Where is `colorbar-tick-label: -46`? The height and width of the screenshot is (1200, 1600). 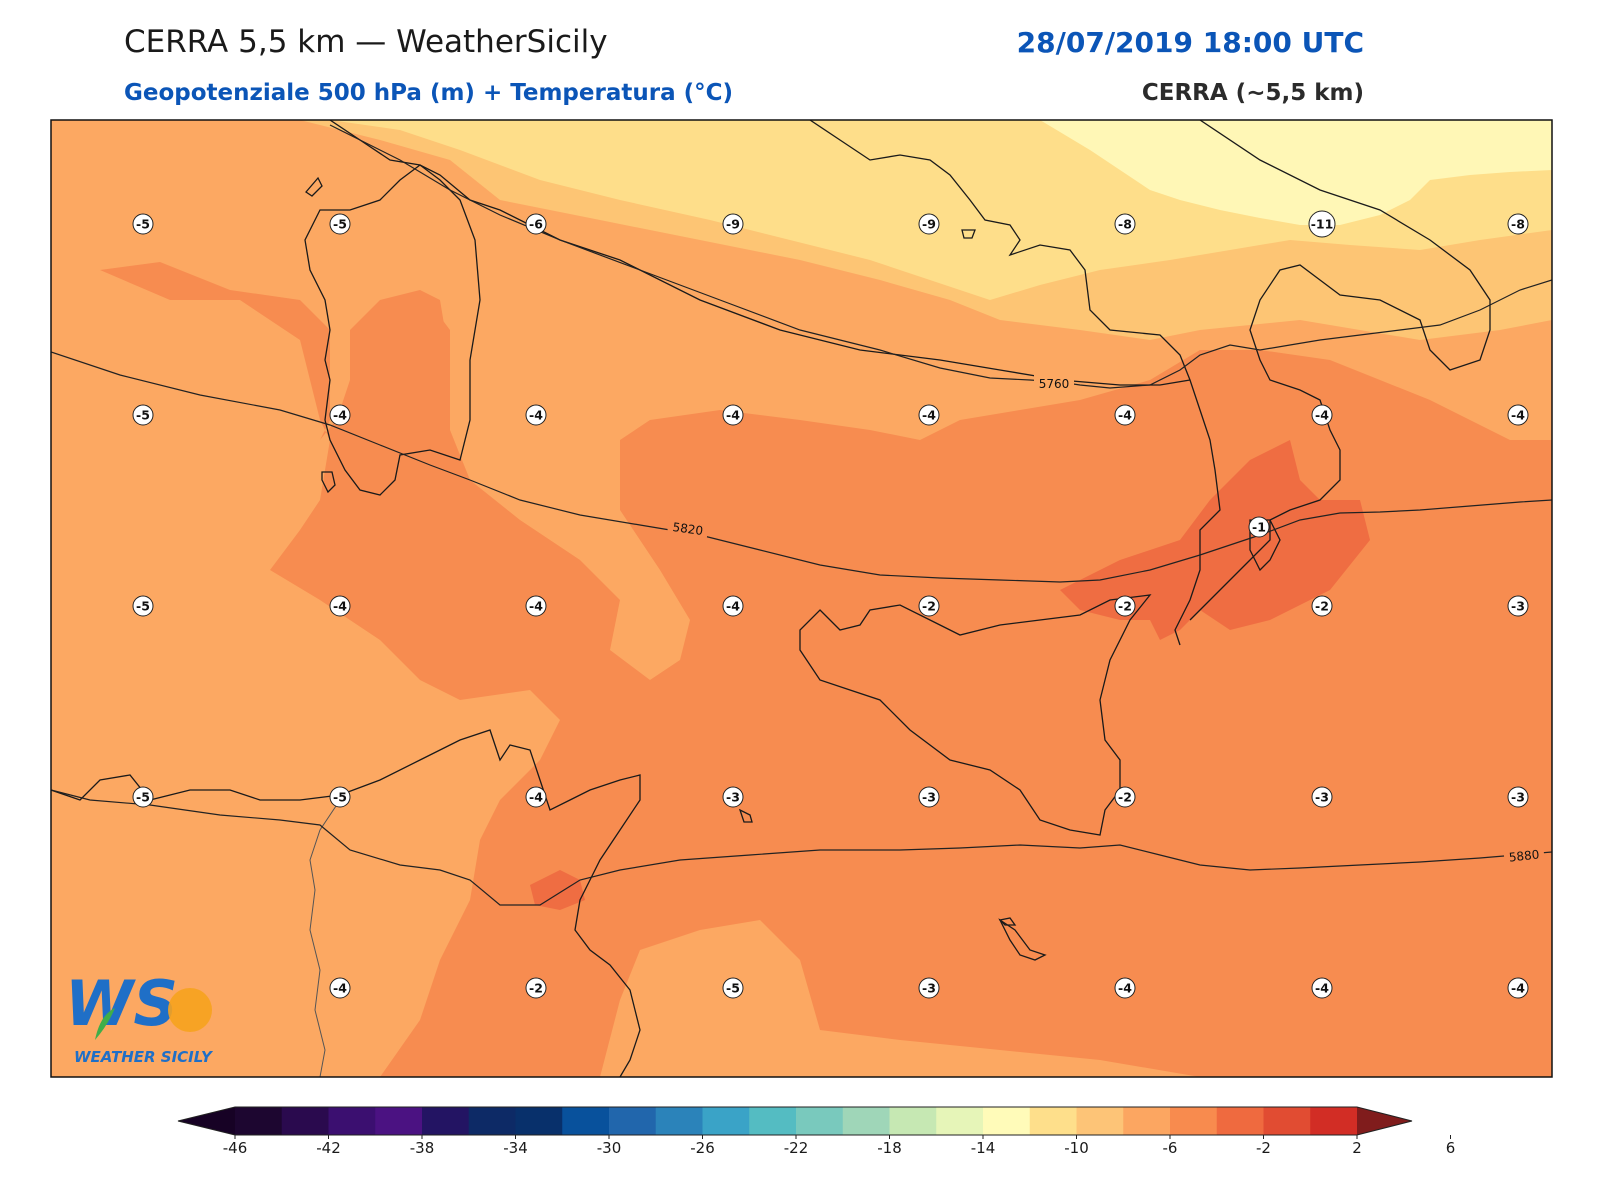 colorbar-tick-label: -46 is located at coordinates (235, 1148).